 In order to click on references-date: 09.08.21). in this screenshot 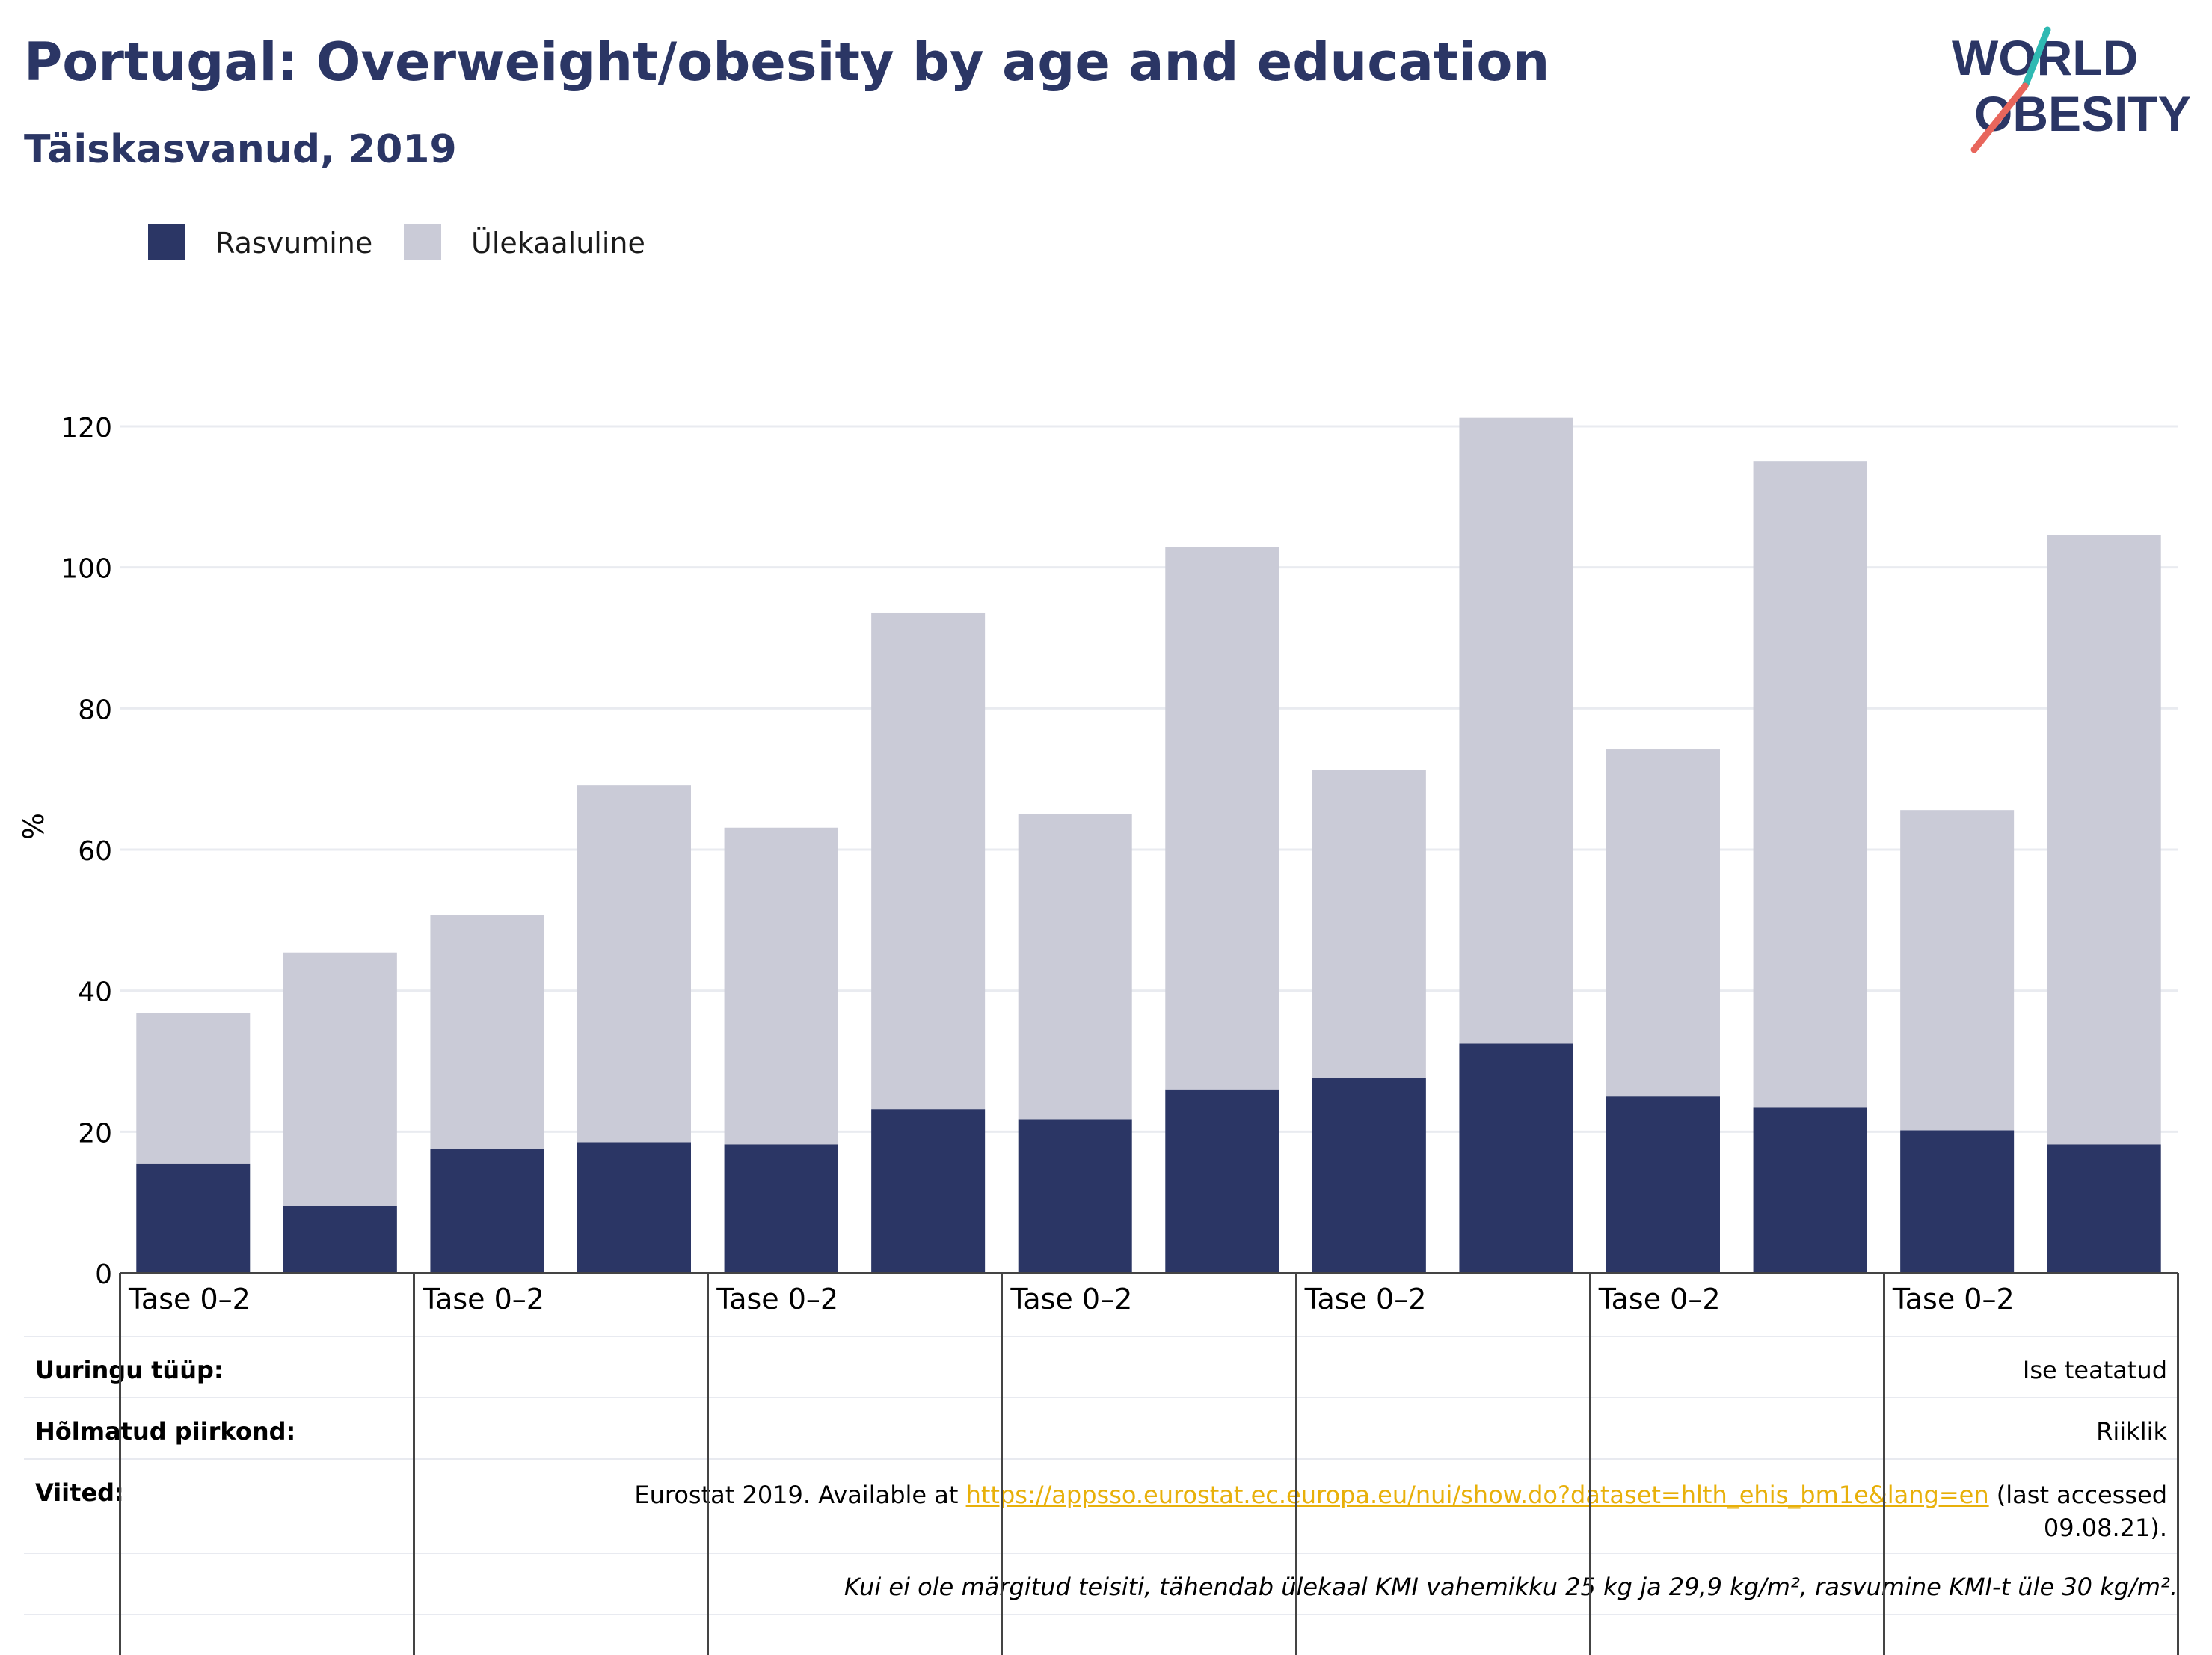, I will do `click(2105, 1528)`.